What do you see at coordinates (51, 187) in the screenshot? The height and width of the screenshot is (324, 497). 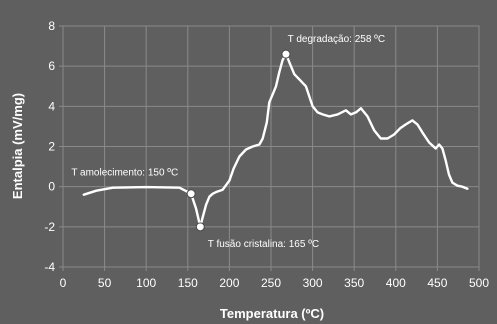 I see `y-tick-label: 0` at bounding box center [51, 187].